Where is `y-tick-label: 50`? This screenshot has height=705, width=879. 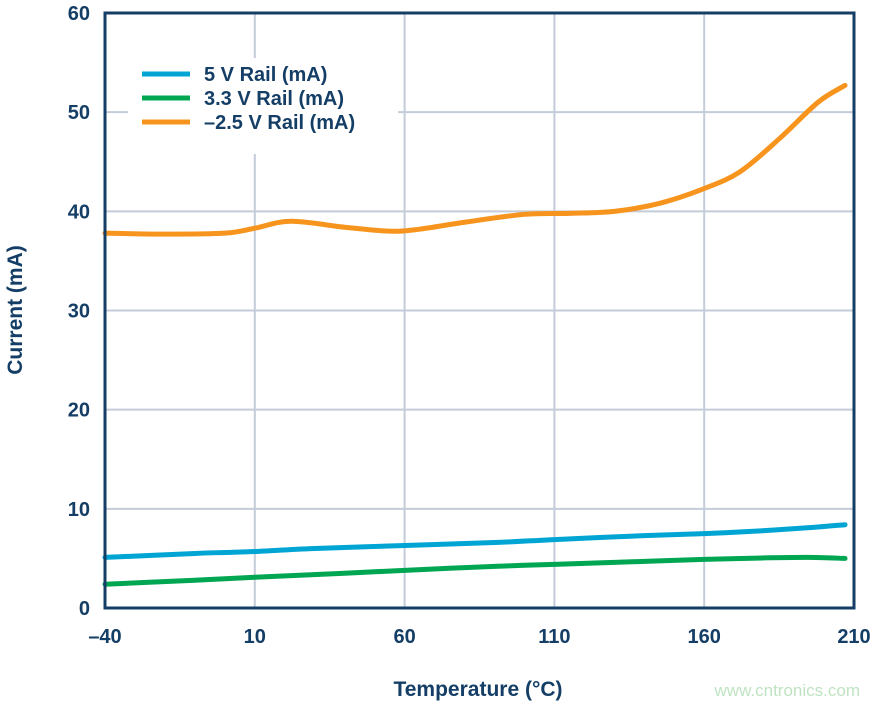 y-tick-label: 50 is located at coordinates (79, 113).